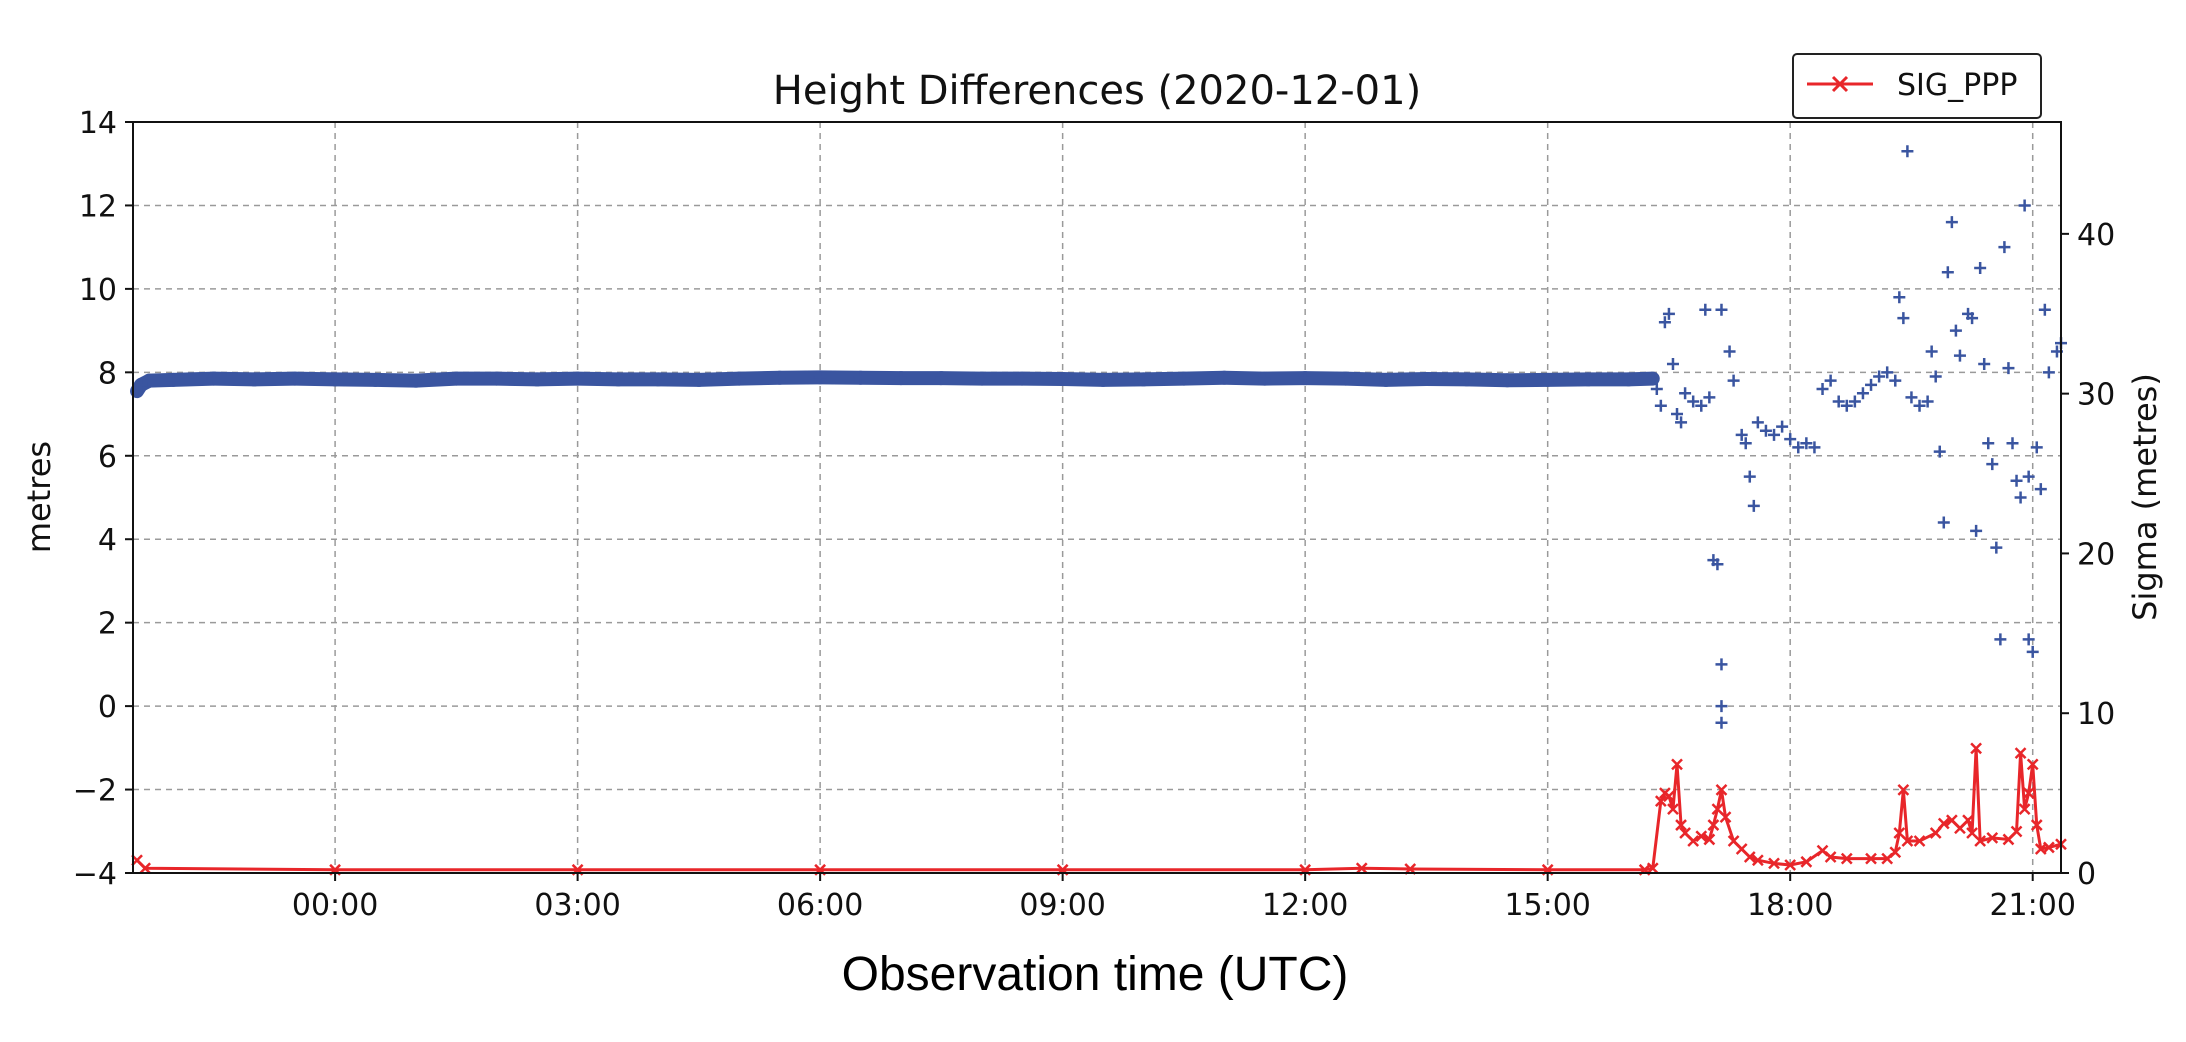 The height and width of the screenshot is (1042, 2186). Describe the element at coordinates (1184, 898) in the screenshot. I see `x-axis: 00:00 03:00 06:00 09:00 12:00 15:00 18:00 21:00` at that location.